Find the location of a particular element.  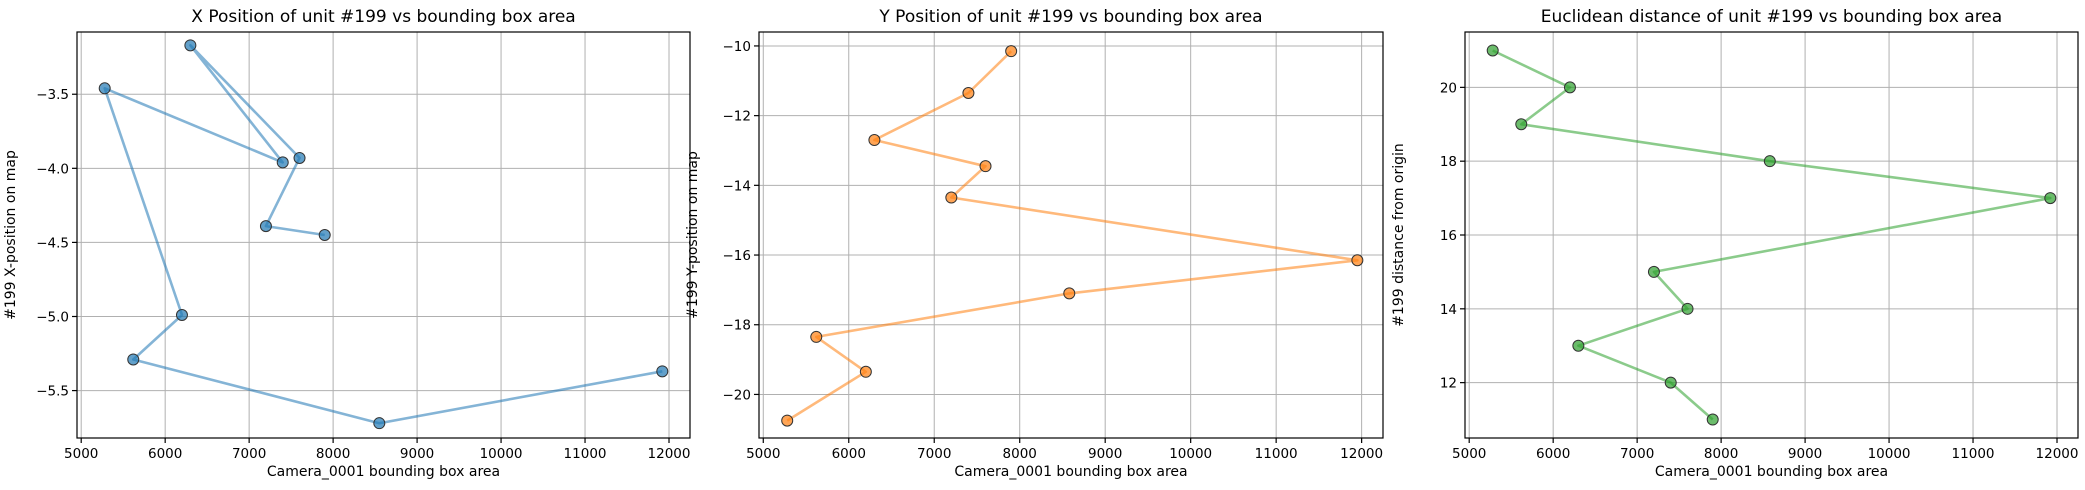

y-tick-label: −5.5 is located at coordinates (52, 392).